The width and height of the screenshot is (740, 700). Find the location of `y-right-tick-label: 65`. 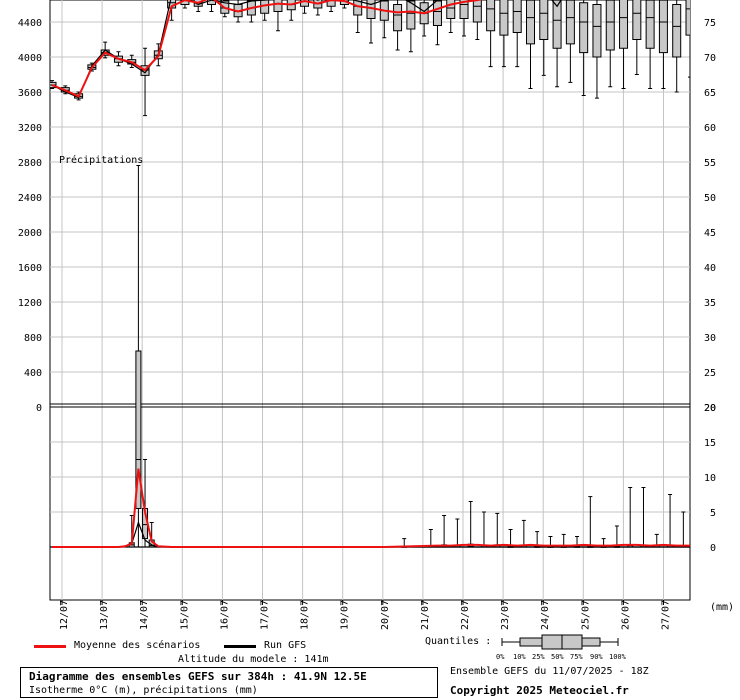

y-right-tick-label: 65 is located at coordinates (710, 93).